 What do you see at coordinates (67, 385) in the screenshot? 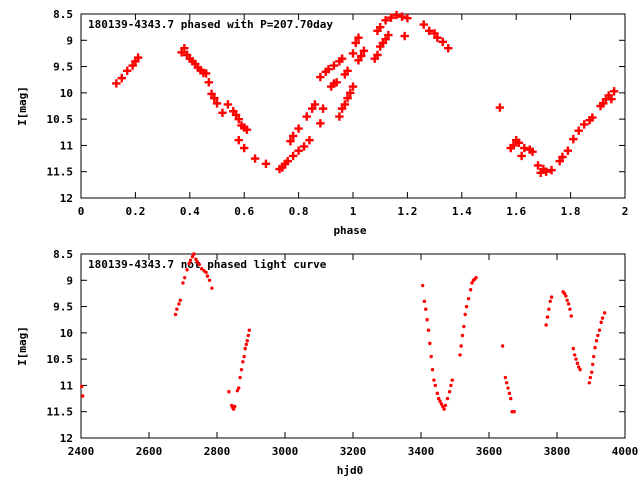
I see `unphased-y-tick-label: 11` at bounding box center [67, 385].